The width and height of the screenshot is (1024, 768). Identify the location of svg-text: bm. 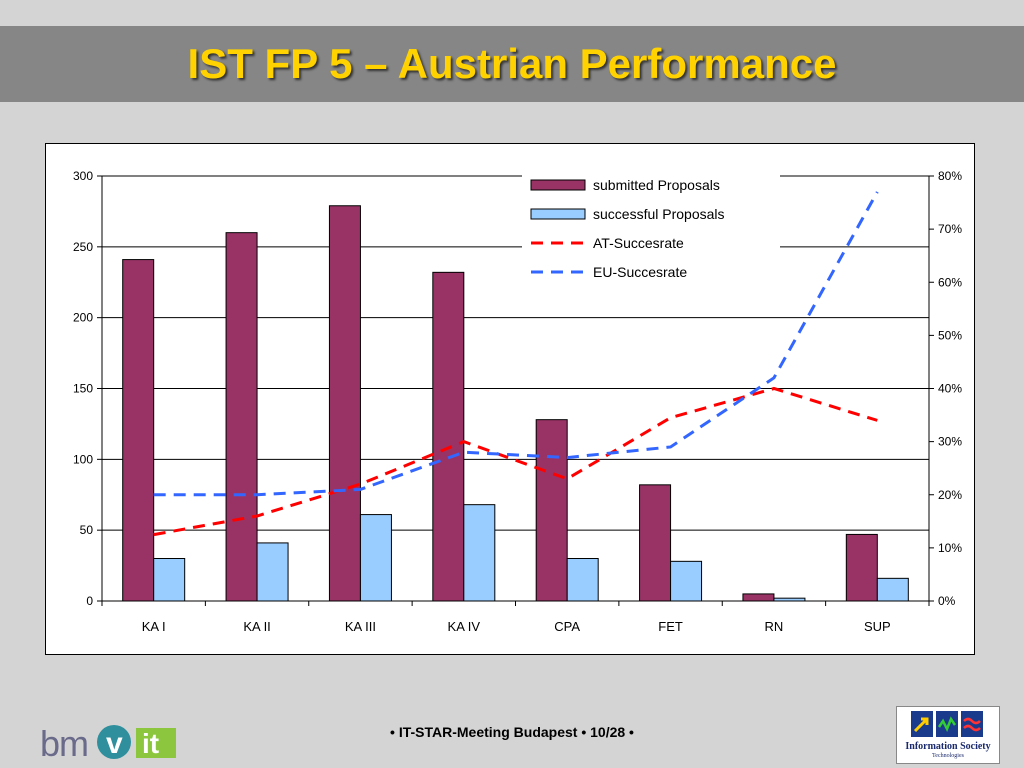
(64, 742).